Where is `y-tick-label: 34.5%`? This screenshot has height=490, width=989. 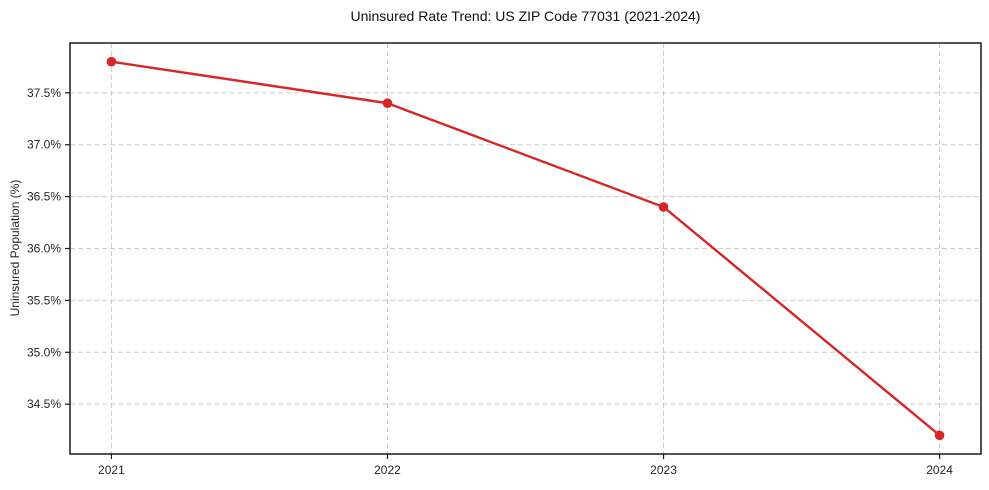 y-tick-label: 34.5% is located at coordinates (44, 404).